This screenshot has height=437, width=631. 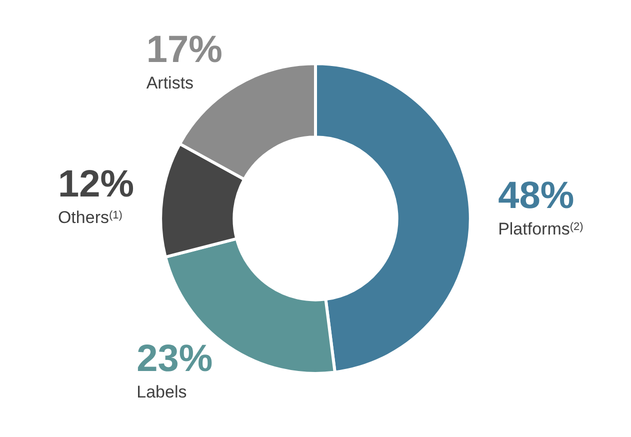 I want to click on data-label: 17%, so click(x=184, y=50).